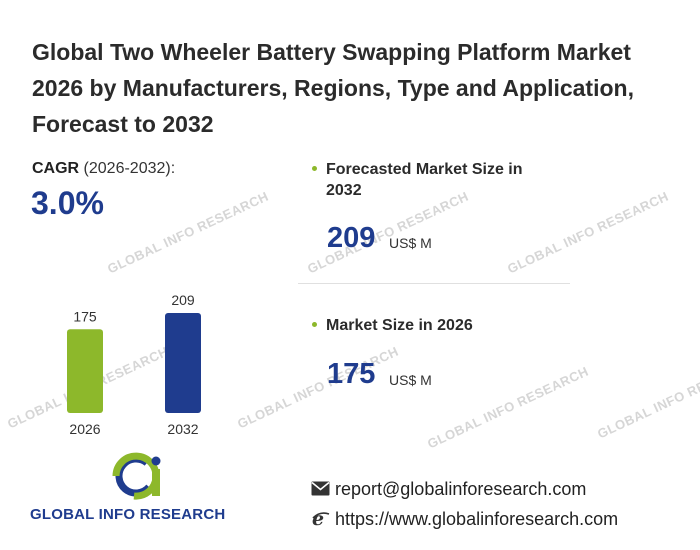 This screenshot has height=550, width=700. Describe the element at coordinates (318, 518) in the screenshot. I see `svg-text: e` at that location.